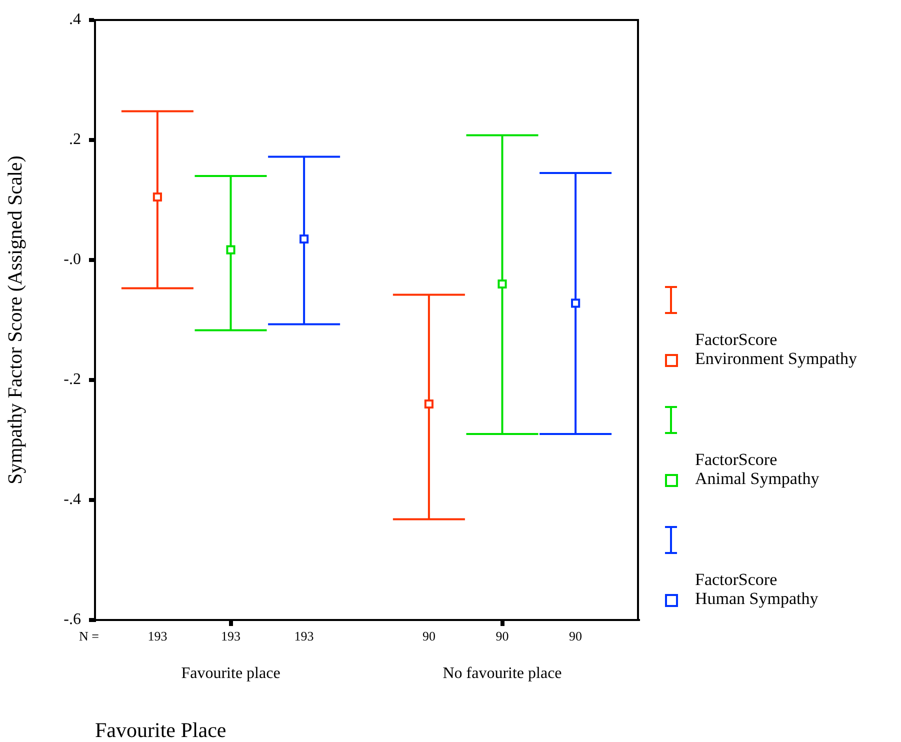 The width and height of the screenshot is (901, 742). Describe the element at coordinates (75, 139) in the screenshot. I see `y-tick-label: .2` at that location.